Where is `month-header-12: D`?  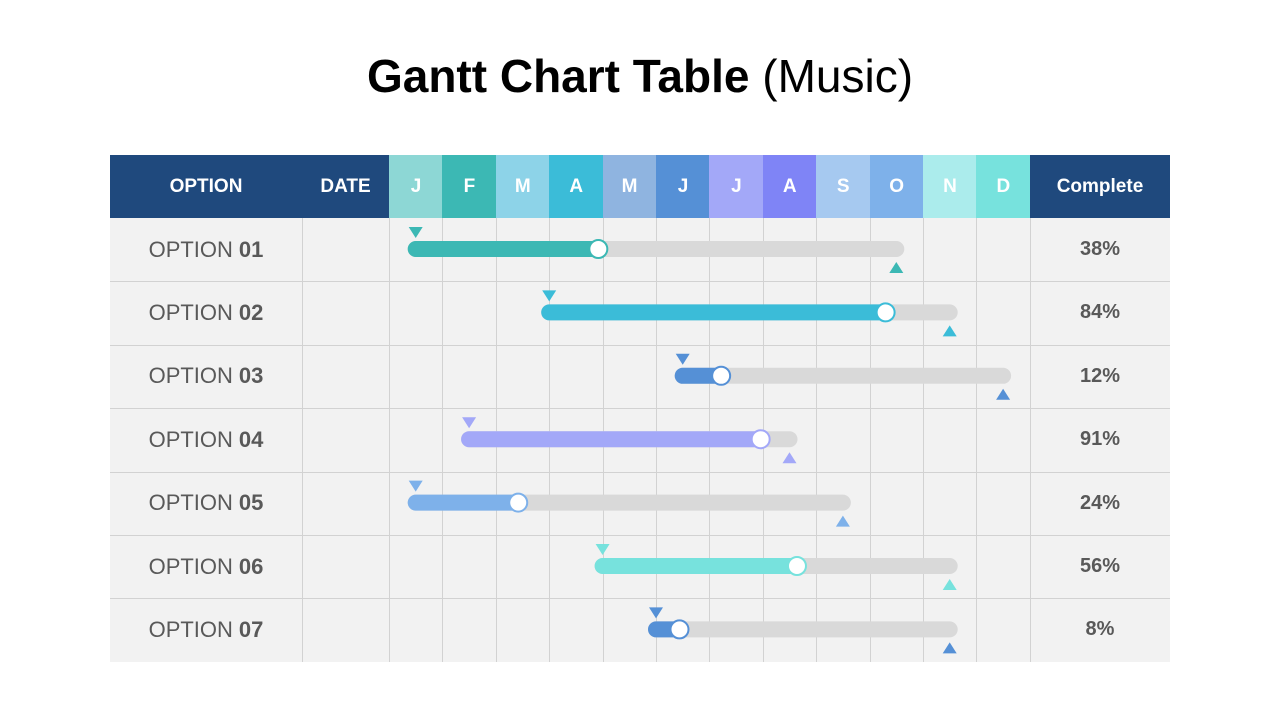 month-header-12: D is located at coordinates (1003, 186).